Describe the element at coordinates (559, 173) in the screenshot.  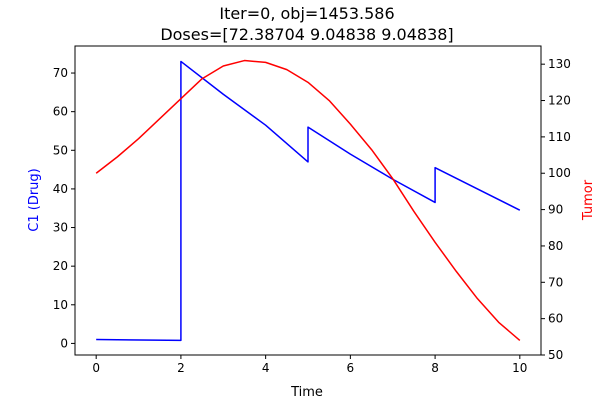
I see `y-right-tick-label: 100` at that location.